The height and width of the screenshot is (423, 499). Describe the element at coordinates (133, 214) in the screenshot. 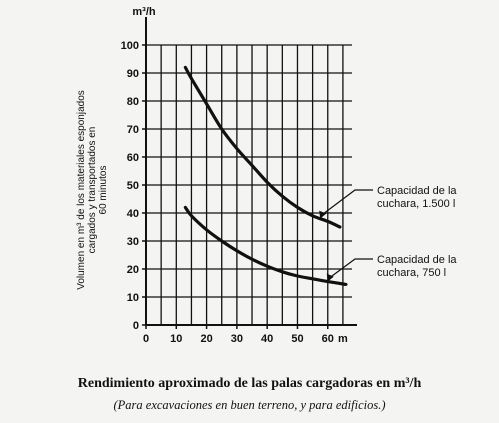

I see `y-tick-label: 40` at that location.